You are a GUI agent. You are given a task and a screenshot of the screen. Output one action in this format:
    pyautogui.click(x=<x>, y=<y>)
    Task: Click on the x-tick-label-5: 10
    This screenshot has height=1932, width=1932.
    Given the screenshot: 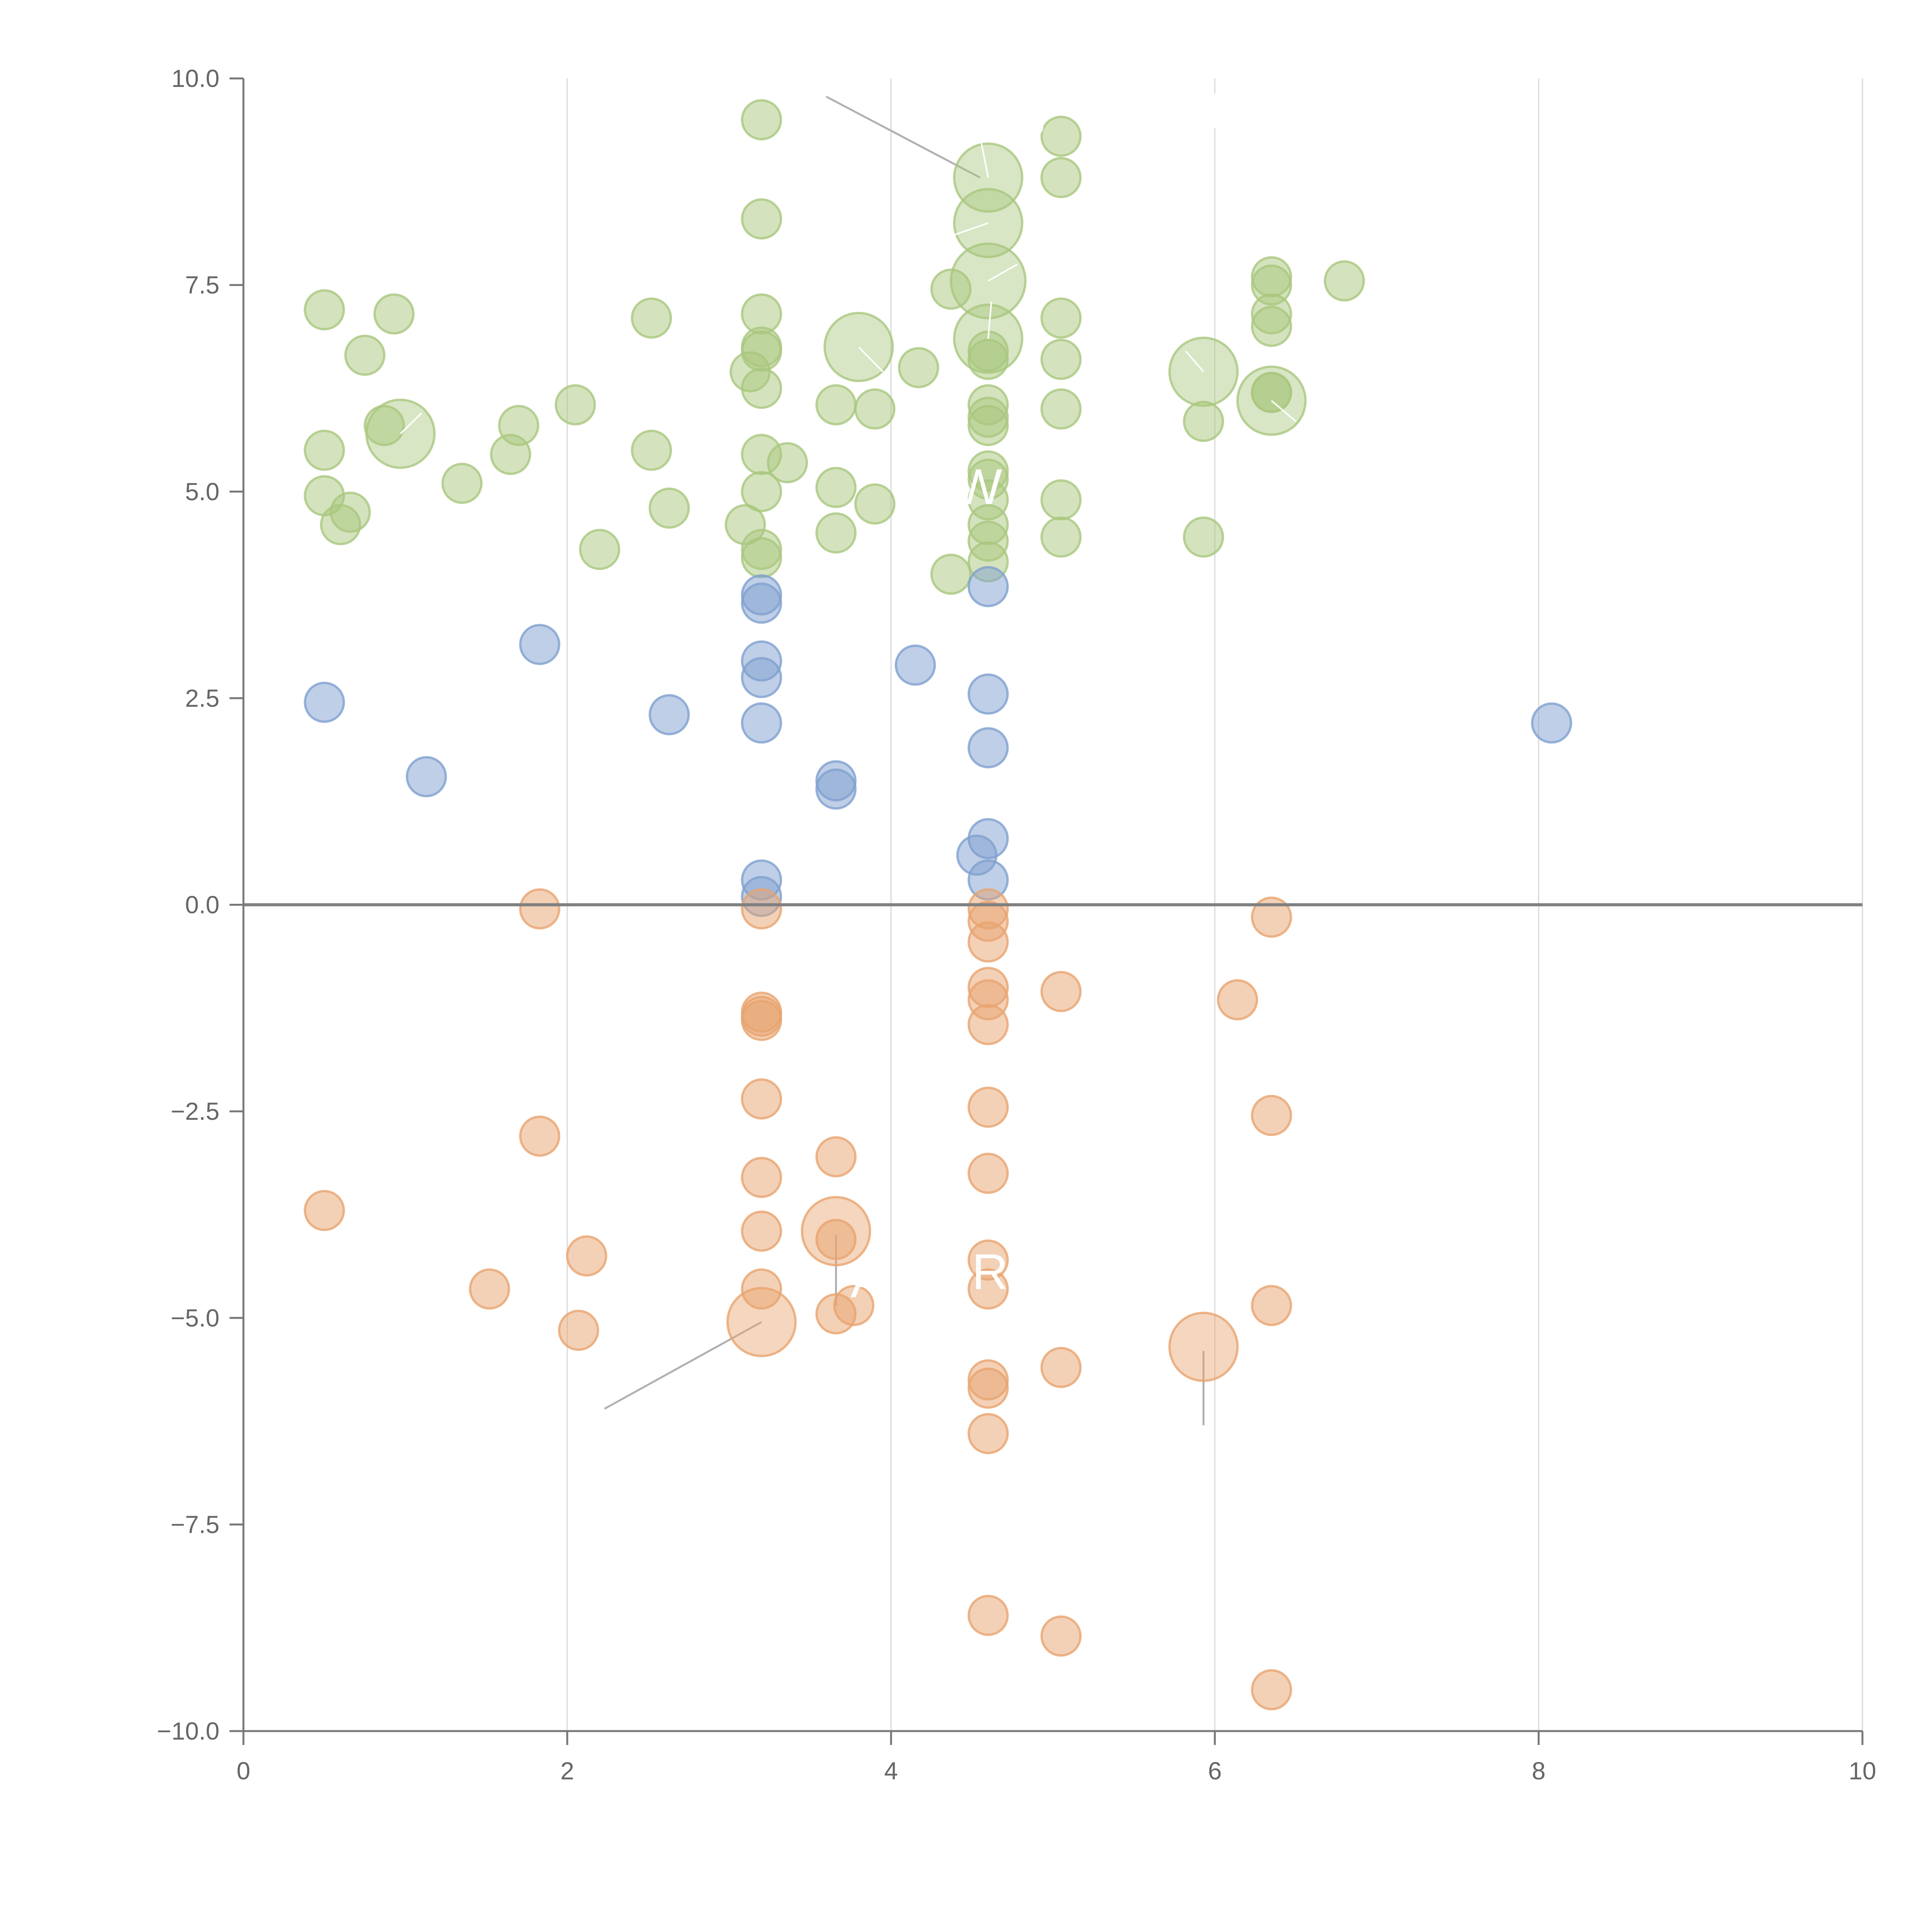 What is the action you would take?
    pyautogui.click(x=1863, y=1771)
    